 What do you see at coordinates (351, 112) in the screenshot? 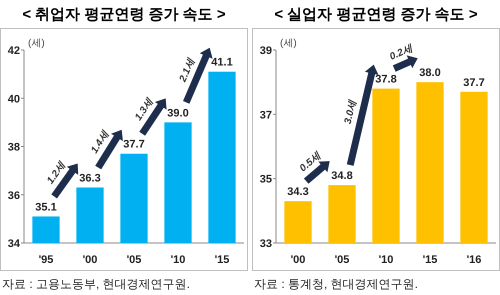
I see `annotation: 3.0세` at bounding box center [351, 112].